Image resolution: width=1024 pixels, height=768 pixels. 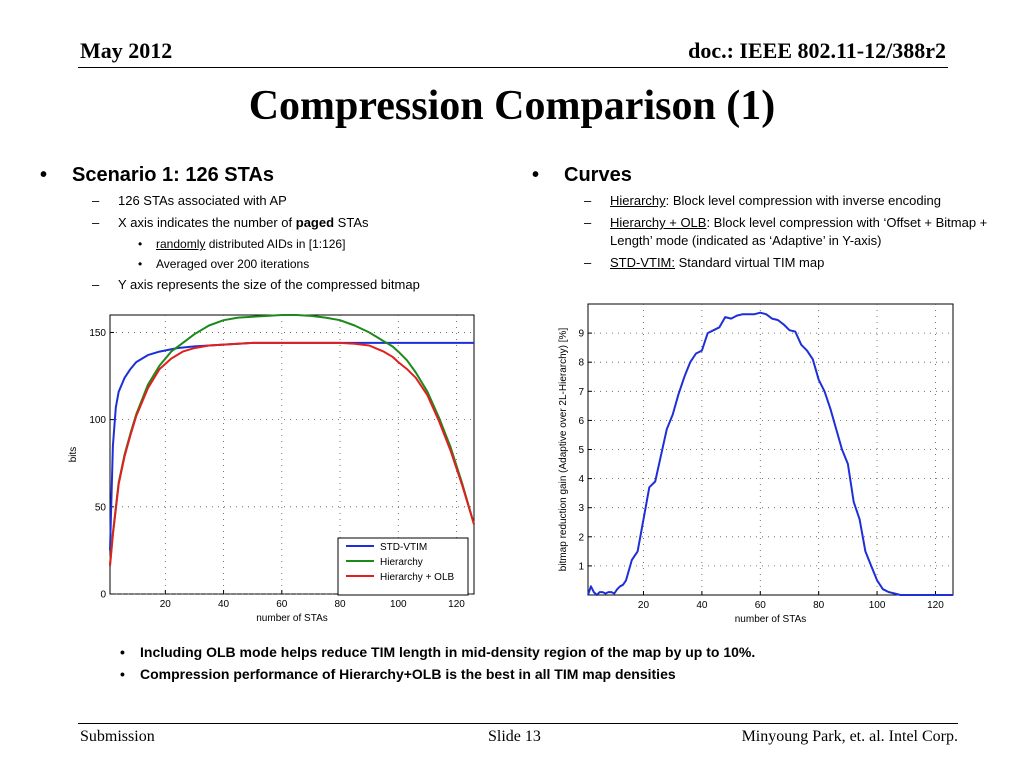 I want to click on sub-list-item-text: Averaged over 200 iterations, so click(x=233, y=264).